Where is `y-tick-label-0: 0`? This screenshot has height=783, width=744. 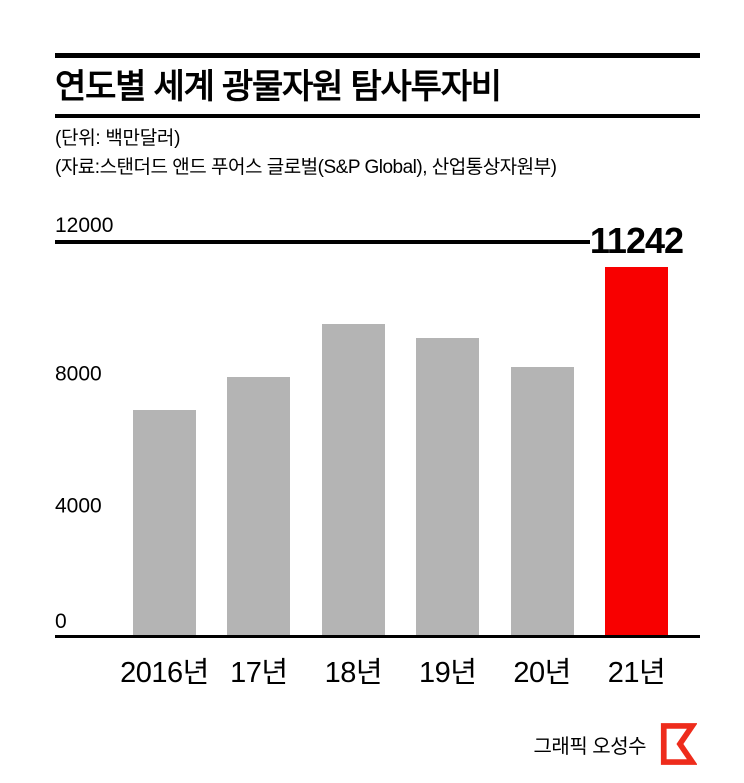
y-tick-label-0: 0 is located at coordinates (61, 622).